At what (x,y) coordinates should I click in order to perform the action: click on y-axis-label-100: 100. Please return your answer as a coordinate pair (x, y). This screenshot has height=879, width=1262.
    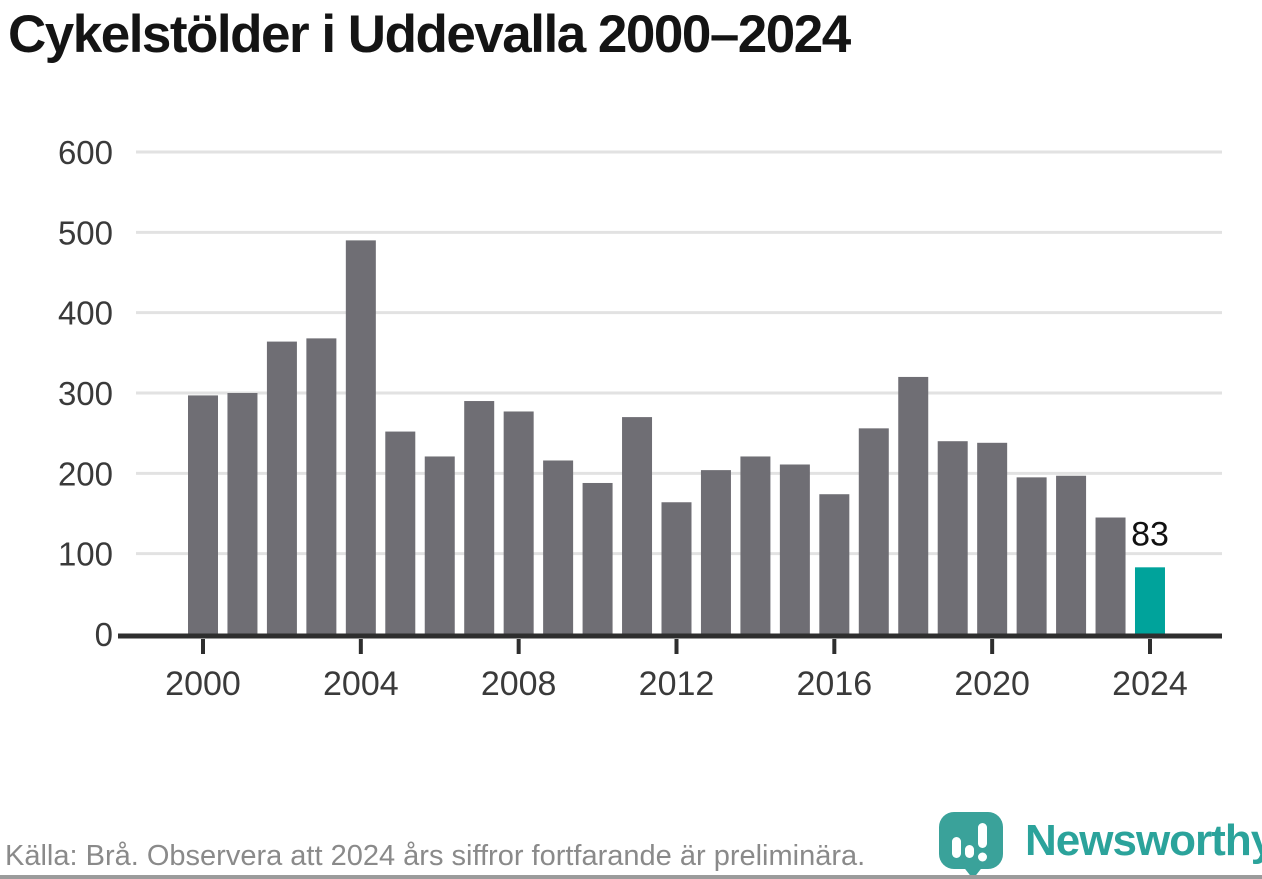
    Looking at the image, I should click on (85, 554).